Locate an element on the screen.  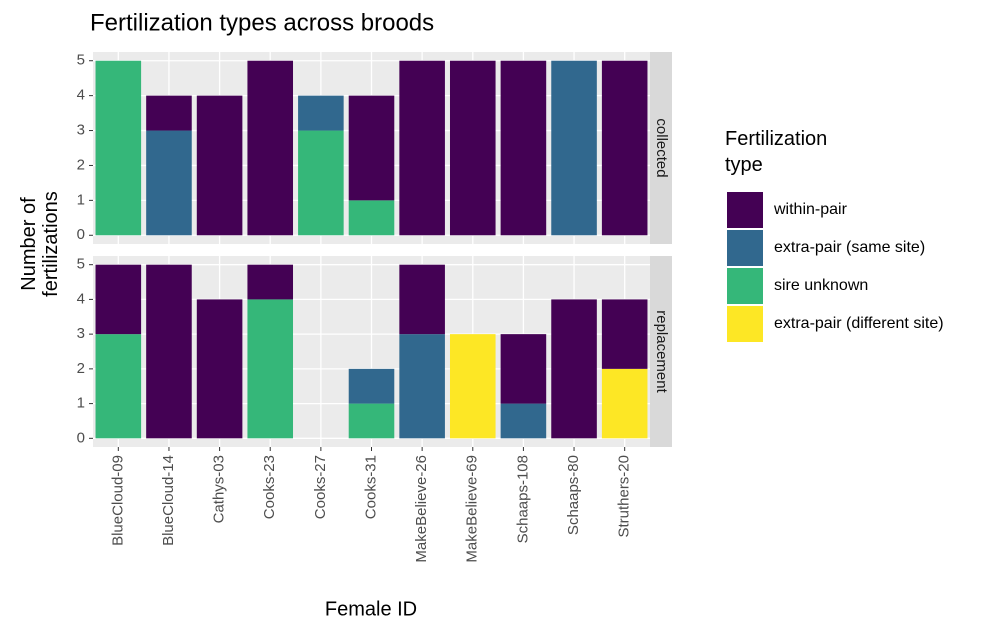
facet-label: collected is located at coordinates (661, 147).